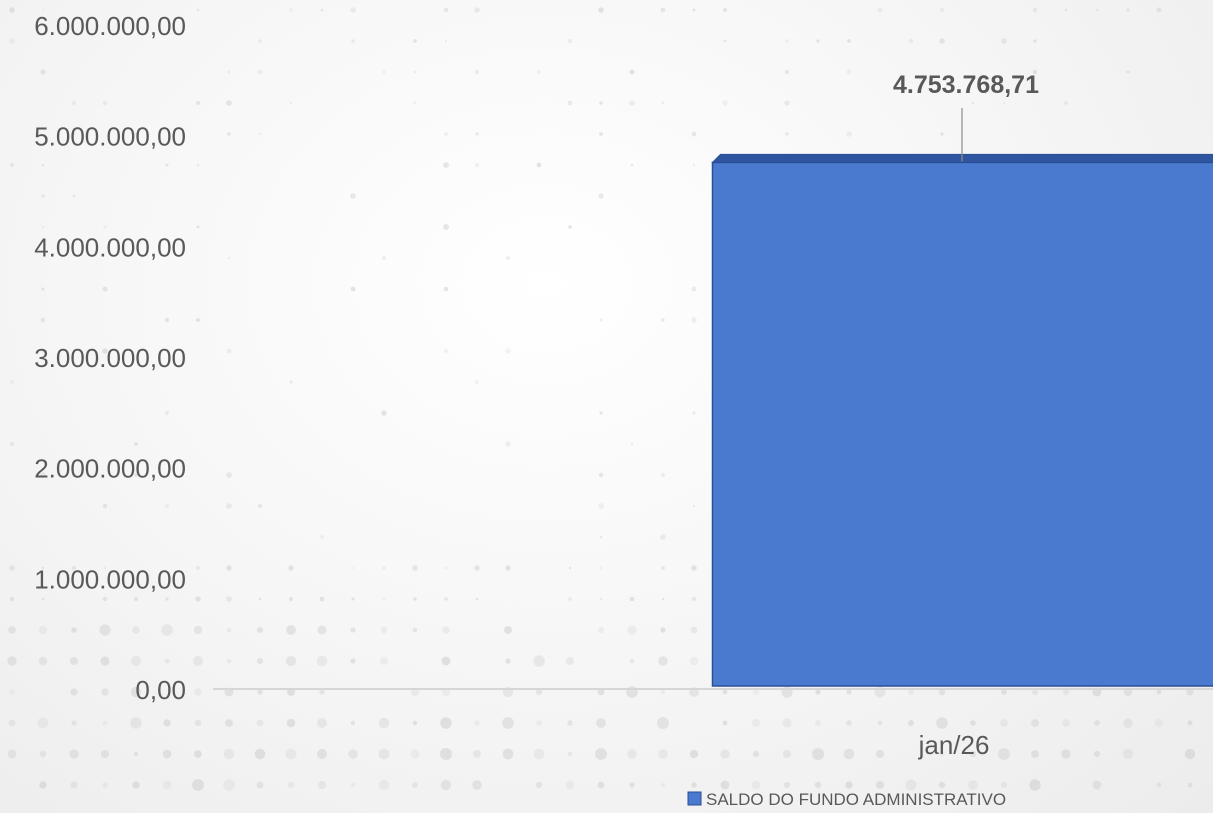  Describe the element at coordinates (110, 358) in the screenshot. I see `y-tick-label: 3.000.000,00` at that location.